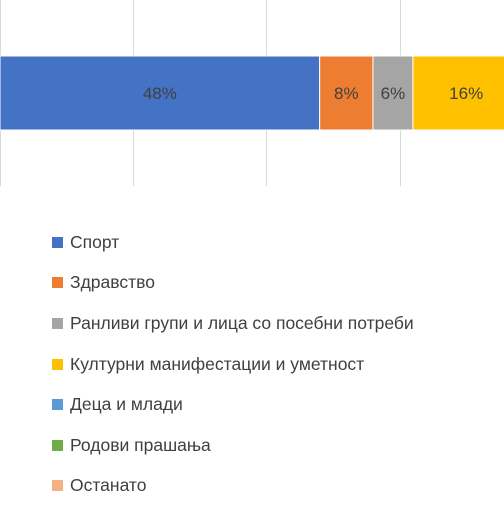 The image size is (504, 506). Describe the element at coordinates (233, 242) in the screenshot. I see `legend-item: Спорт` at that location.